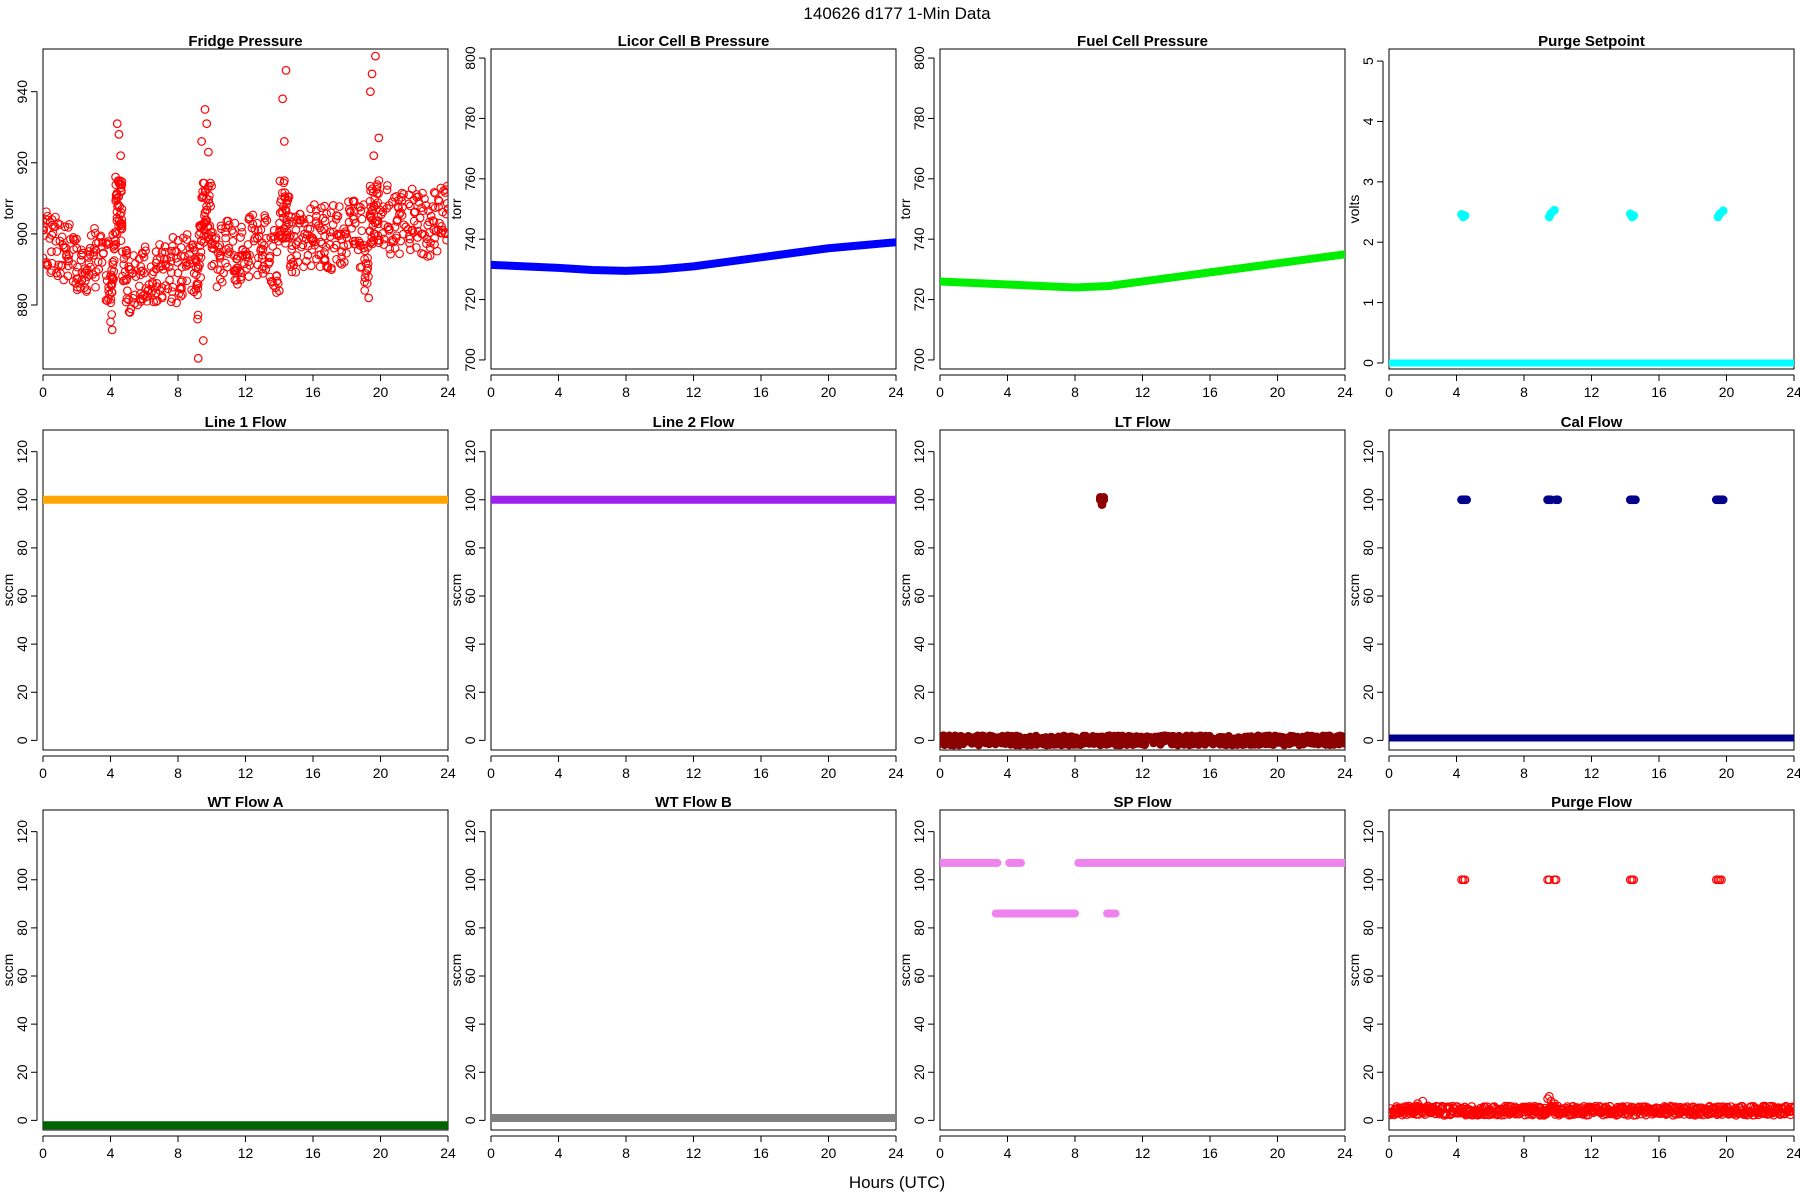 This screenshot has height=1200, width=1800. Describe the element at coordinates (919, 58) in the screenshot. I see `y-tick-label: 800` at that location.